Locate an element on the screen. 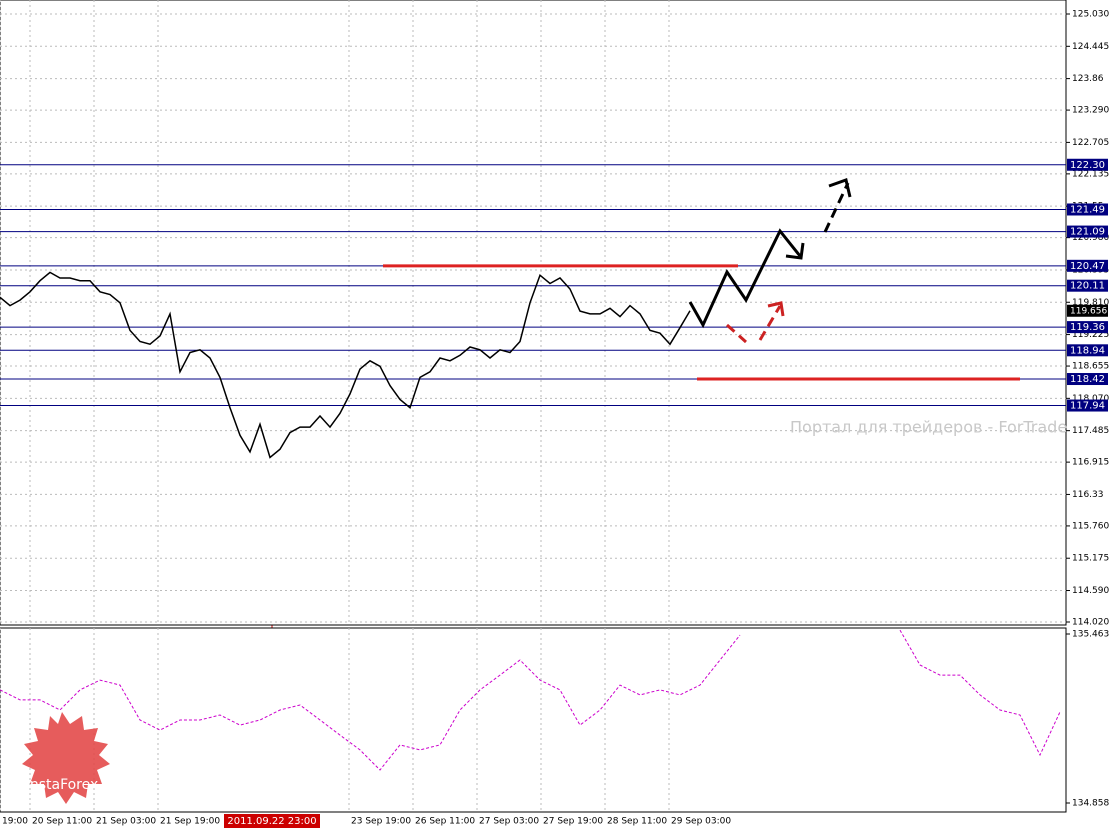 The height and width of the screenshot is (833, 1109). level-label: 120.11 is located at coordinates (1087, 286).